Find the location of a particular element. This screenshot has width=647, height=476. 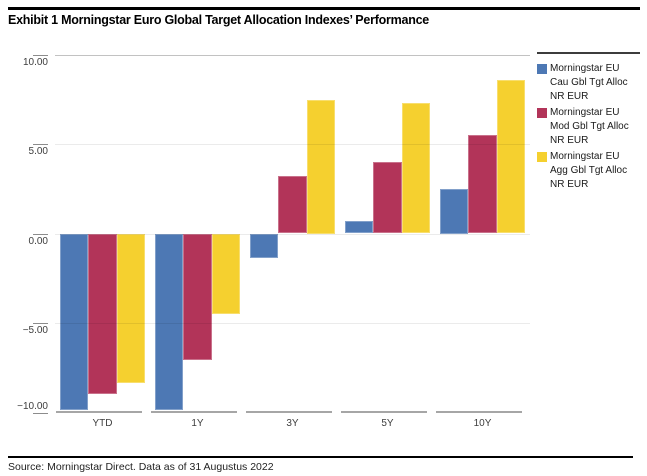

bar-agg-3y is located at coordinates (321, 166).